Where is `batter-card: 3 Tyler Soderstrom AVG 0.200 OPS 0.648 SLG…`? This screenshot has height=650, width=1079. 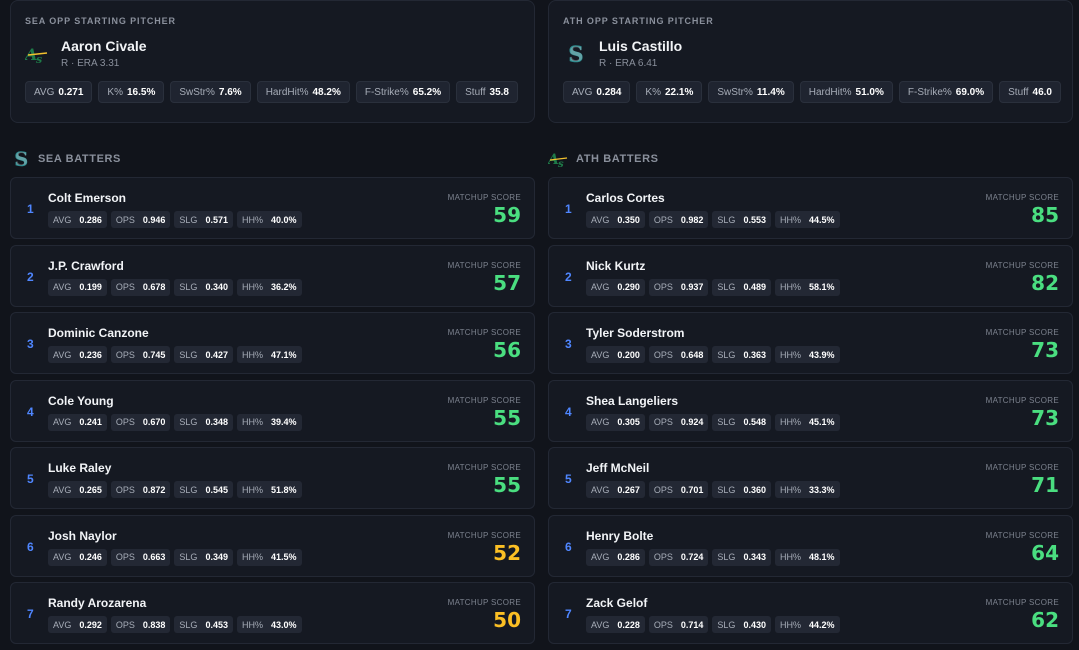
batter-card: 3 Tyler Soderstrom AVG 0.200 OPS 0.648 SLG… is located at coordinates (810, 343).